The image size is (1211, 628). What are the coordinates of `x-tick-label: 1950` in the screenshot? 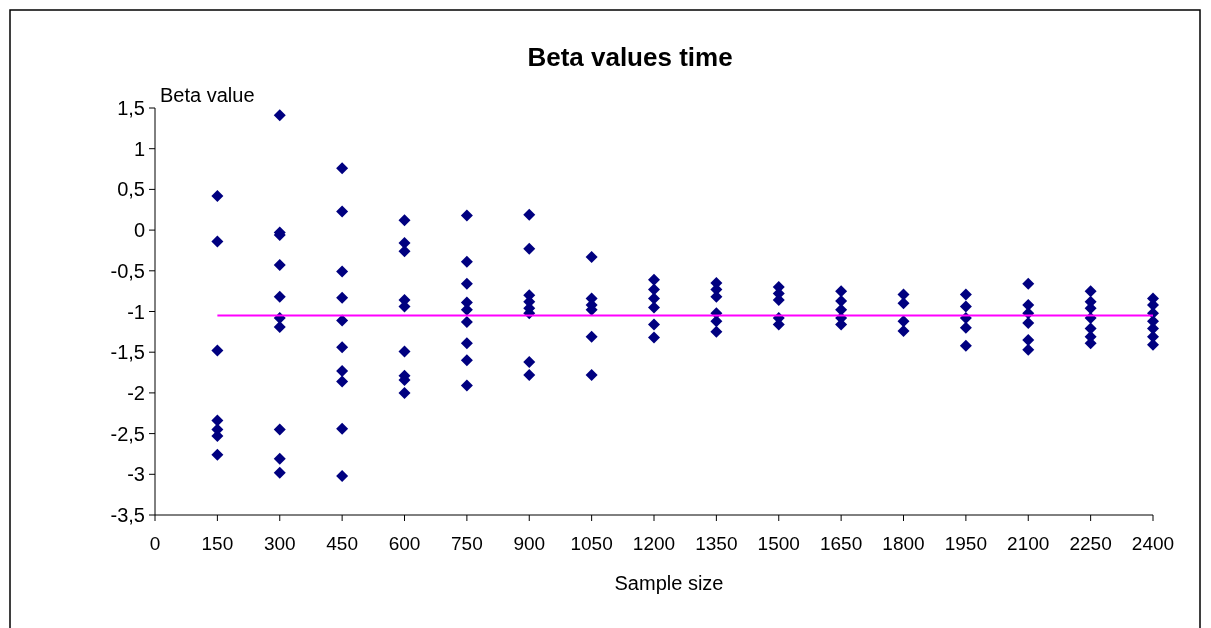 It's located at (966, 543).